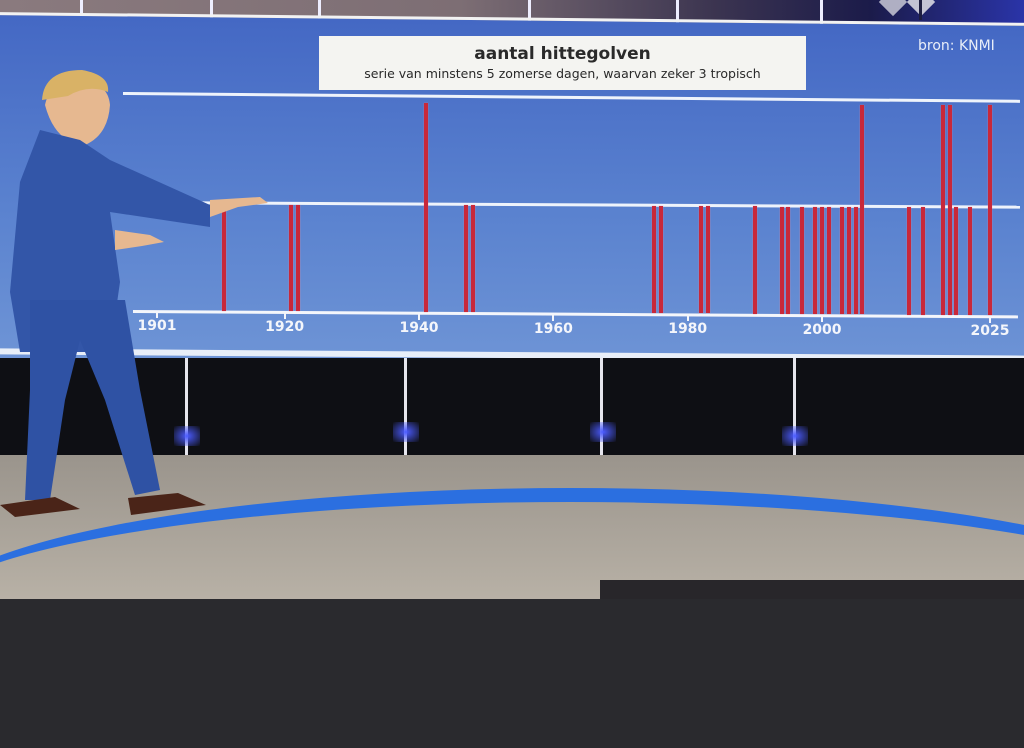 The image size is (1024, 748). Describe the element at coordinates (562, 54) in the screenshot. I see `chart-title: aantal hittegolven` at that location.